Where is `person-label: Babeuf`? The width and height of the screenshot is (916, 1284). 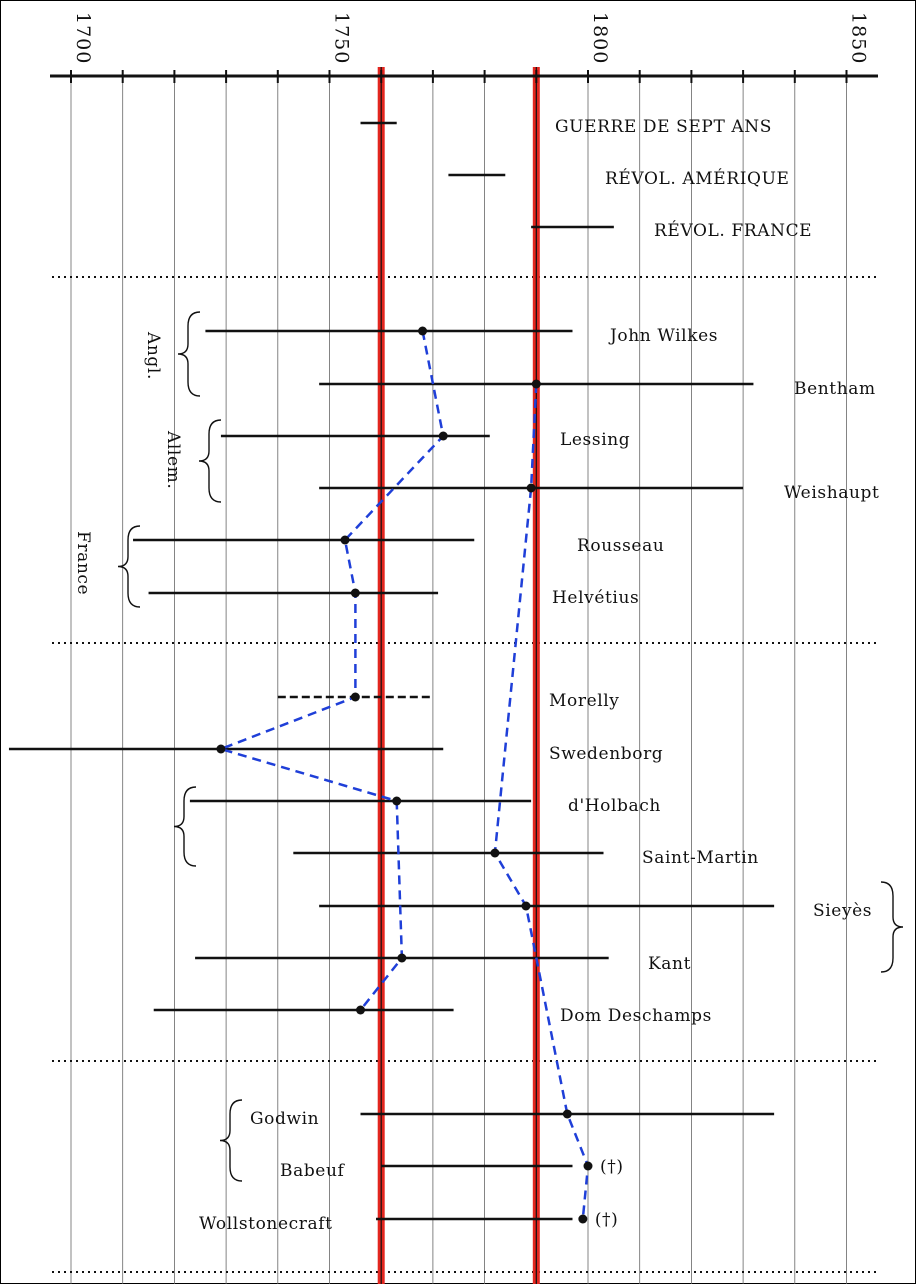 person-label: Babeuf is located at coordinates (313, 1171).